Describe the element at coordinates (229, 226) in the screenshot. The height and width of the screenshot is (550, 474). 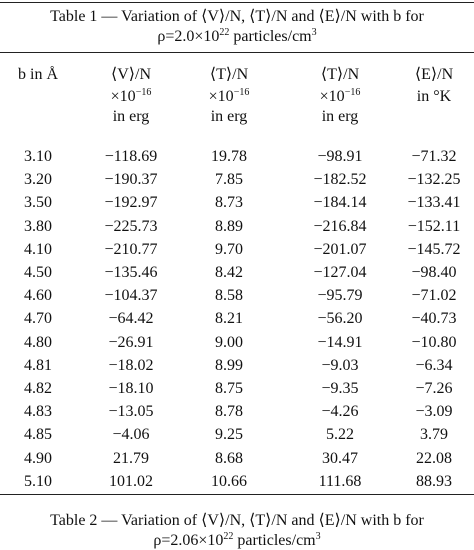
I see `table-cell: 8.89` at that location.